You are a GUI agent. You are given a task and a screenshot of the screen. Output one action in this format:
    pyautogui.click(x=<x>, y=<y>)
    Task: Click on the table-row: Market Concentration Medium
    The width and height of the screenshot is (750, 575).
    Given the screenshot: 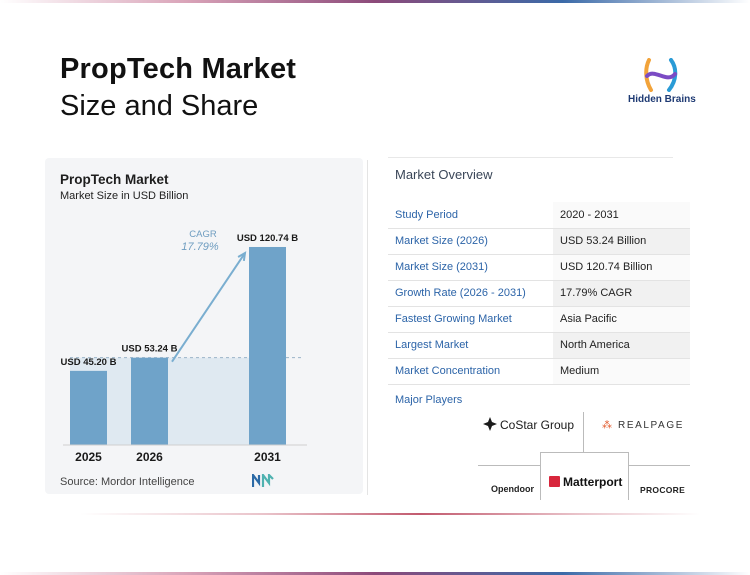 What is the action you would take?
    pyautogui.click(x=539, y=371)
    